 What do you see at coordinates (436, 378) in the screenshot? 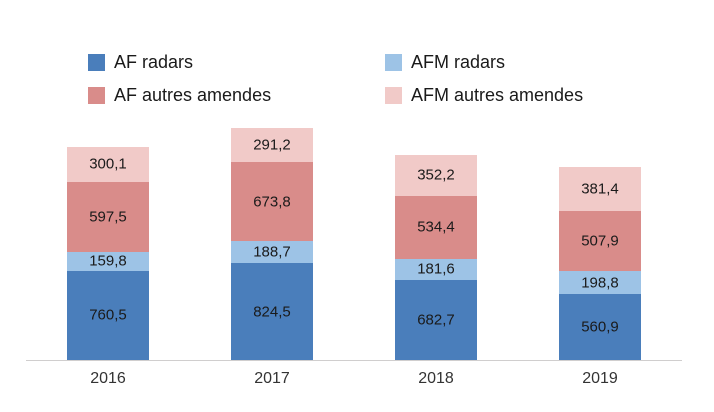
I see `x-axis-tick-label: 2018` at bounding box center [436, 378].